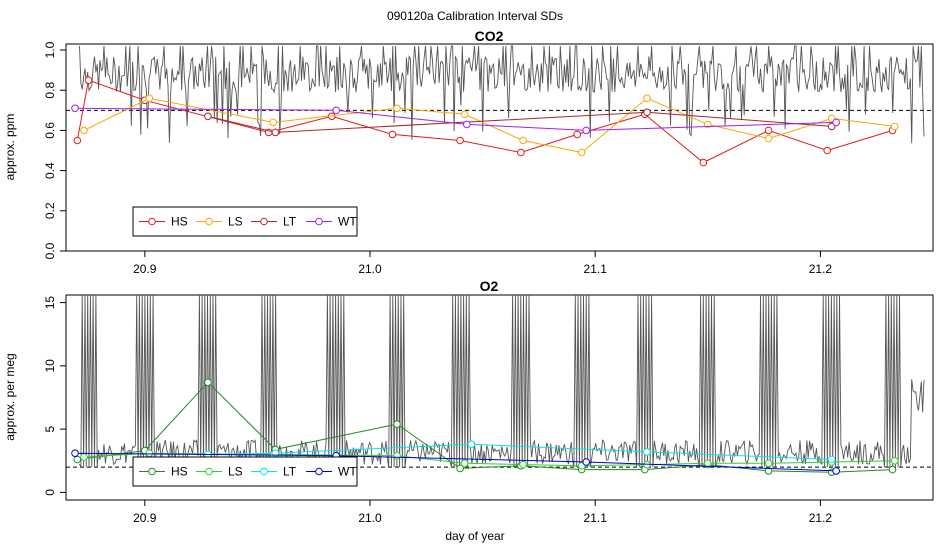 The image size is (950, 550). I want to click on co2-x-tick-label: 21.2, so click(821, 269).